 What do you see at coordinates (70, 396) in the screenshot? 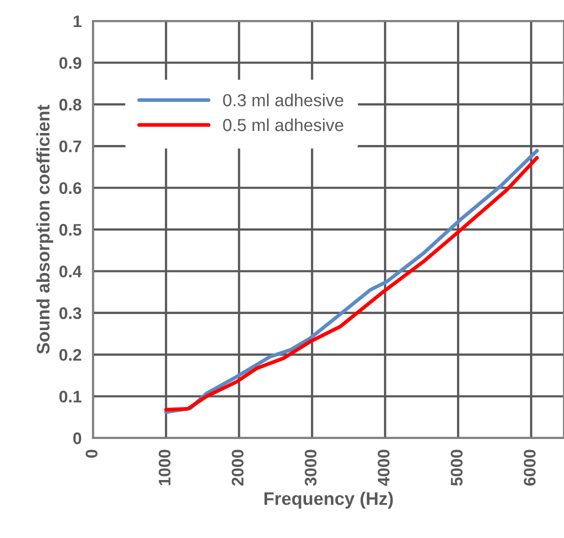
I see `y-tick-label: 0.1` at bounding box center [70, 396].